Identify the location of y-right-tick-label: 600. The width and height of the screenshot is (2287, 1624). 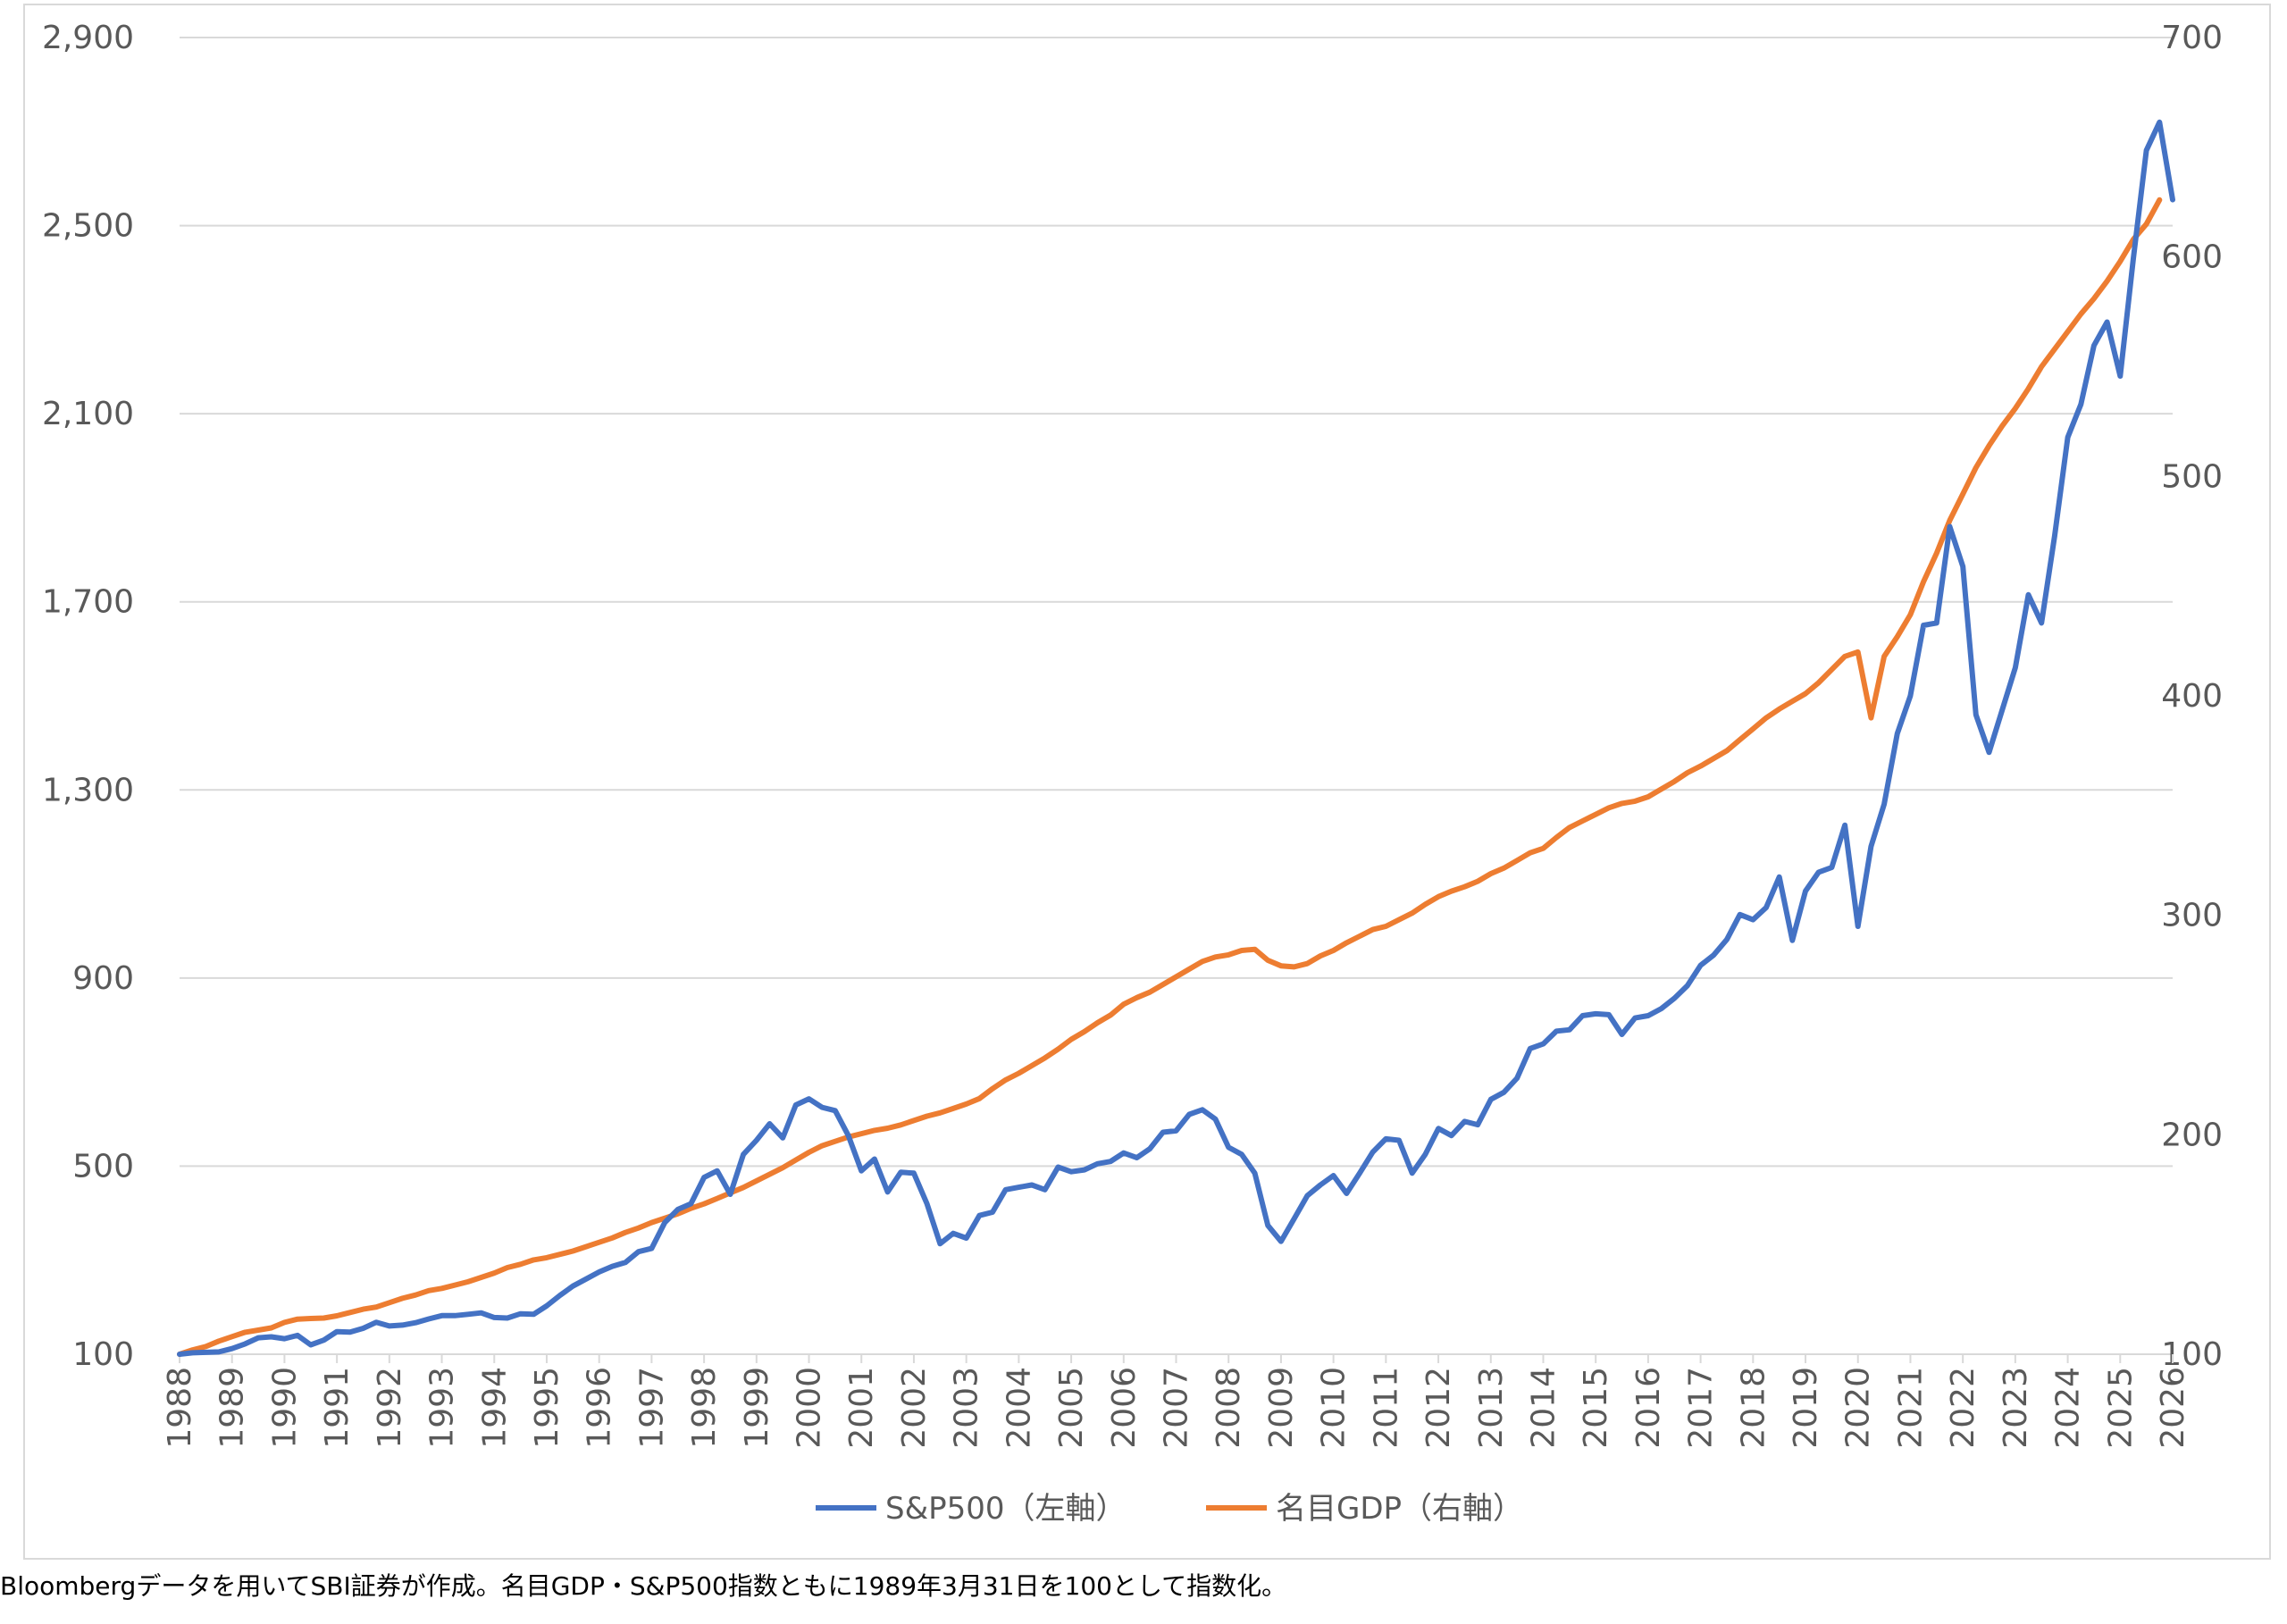
(2192, 257).